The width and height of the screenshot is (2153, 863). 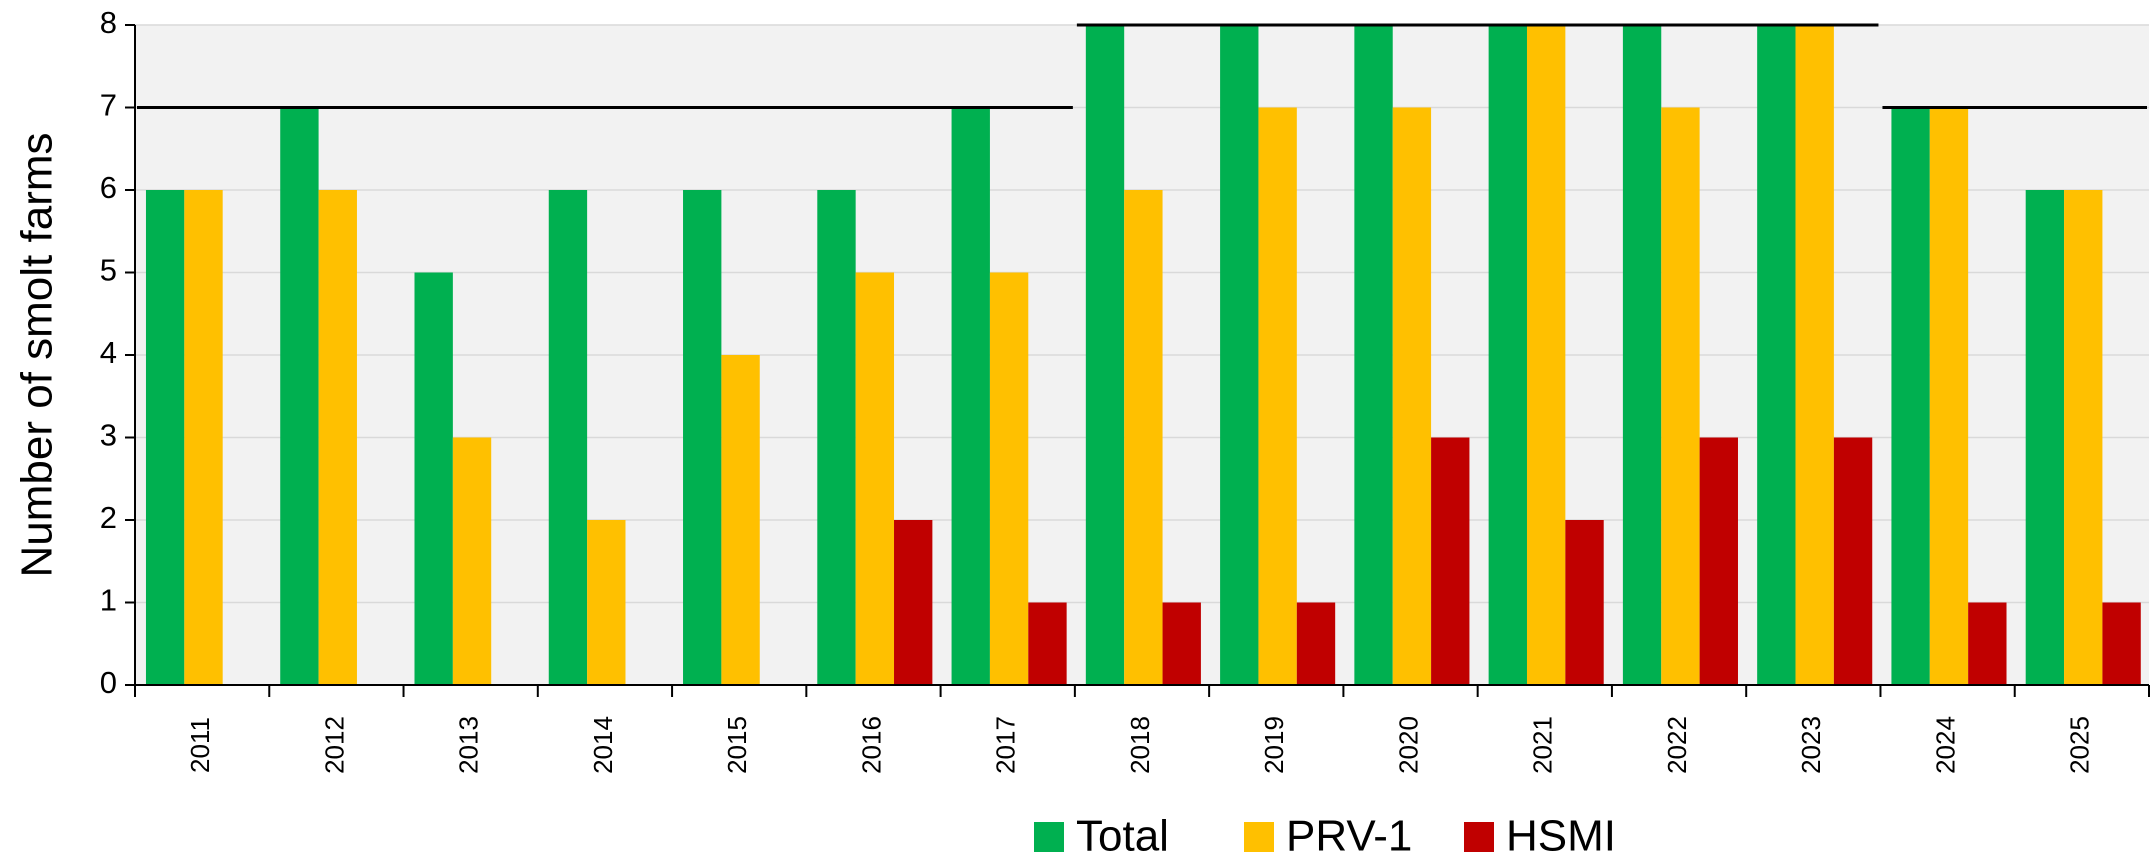 What do you see at coordinates (334, 745) in the screenshot?
I see `x-tick-label: 2012` at bounding box center [334, 745].